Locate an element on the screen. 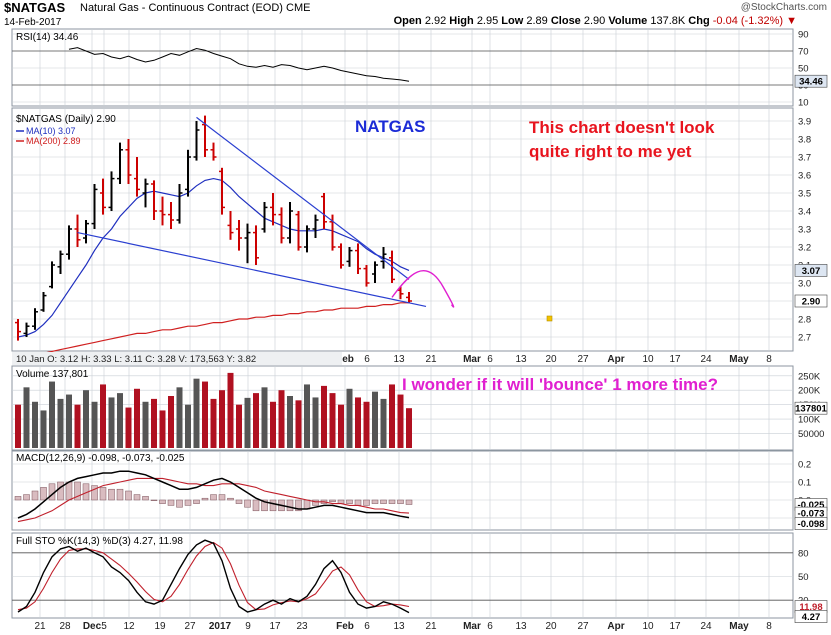 The height and width of the screenshot is (635, 831). x-tick-label-bottom-17: 13 is located at coordinates (521, 626).